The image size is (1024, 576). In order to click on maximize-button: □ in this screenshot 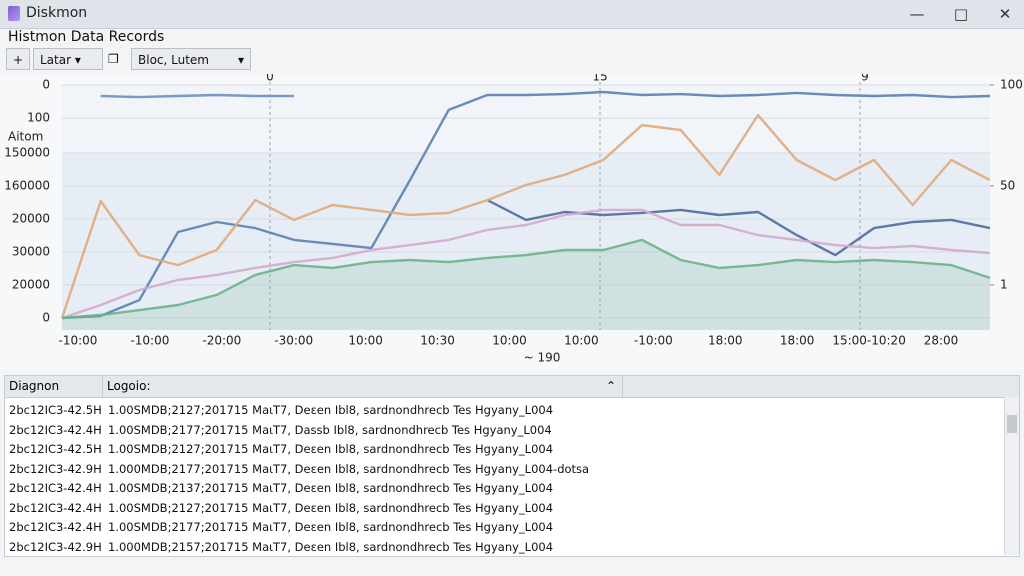, I will do `click(961, 14)`.